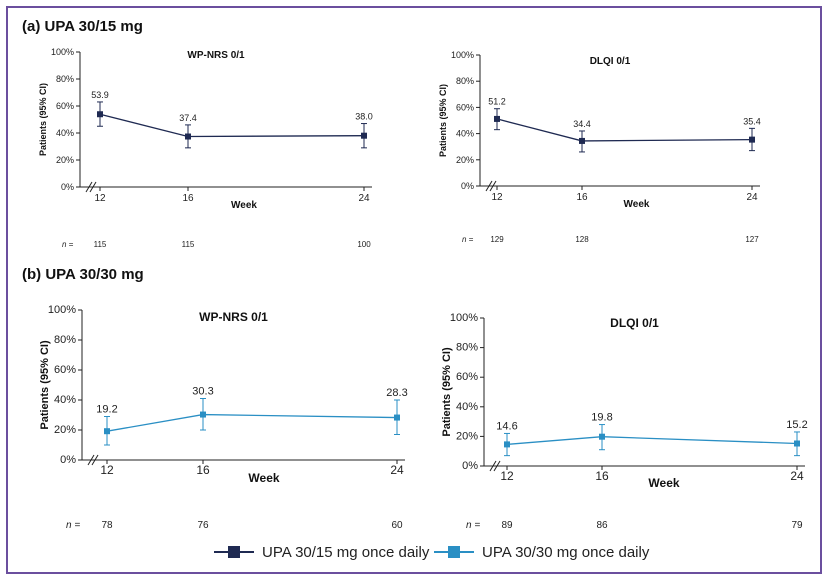  Describe the element at coordinates (796, 425) in the screenshot. I see `data-label: 15.2` at that location.